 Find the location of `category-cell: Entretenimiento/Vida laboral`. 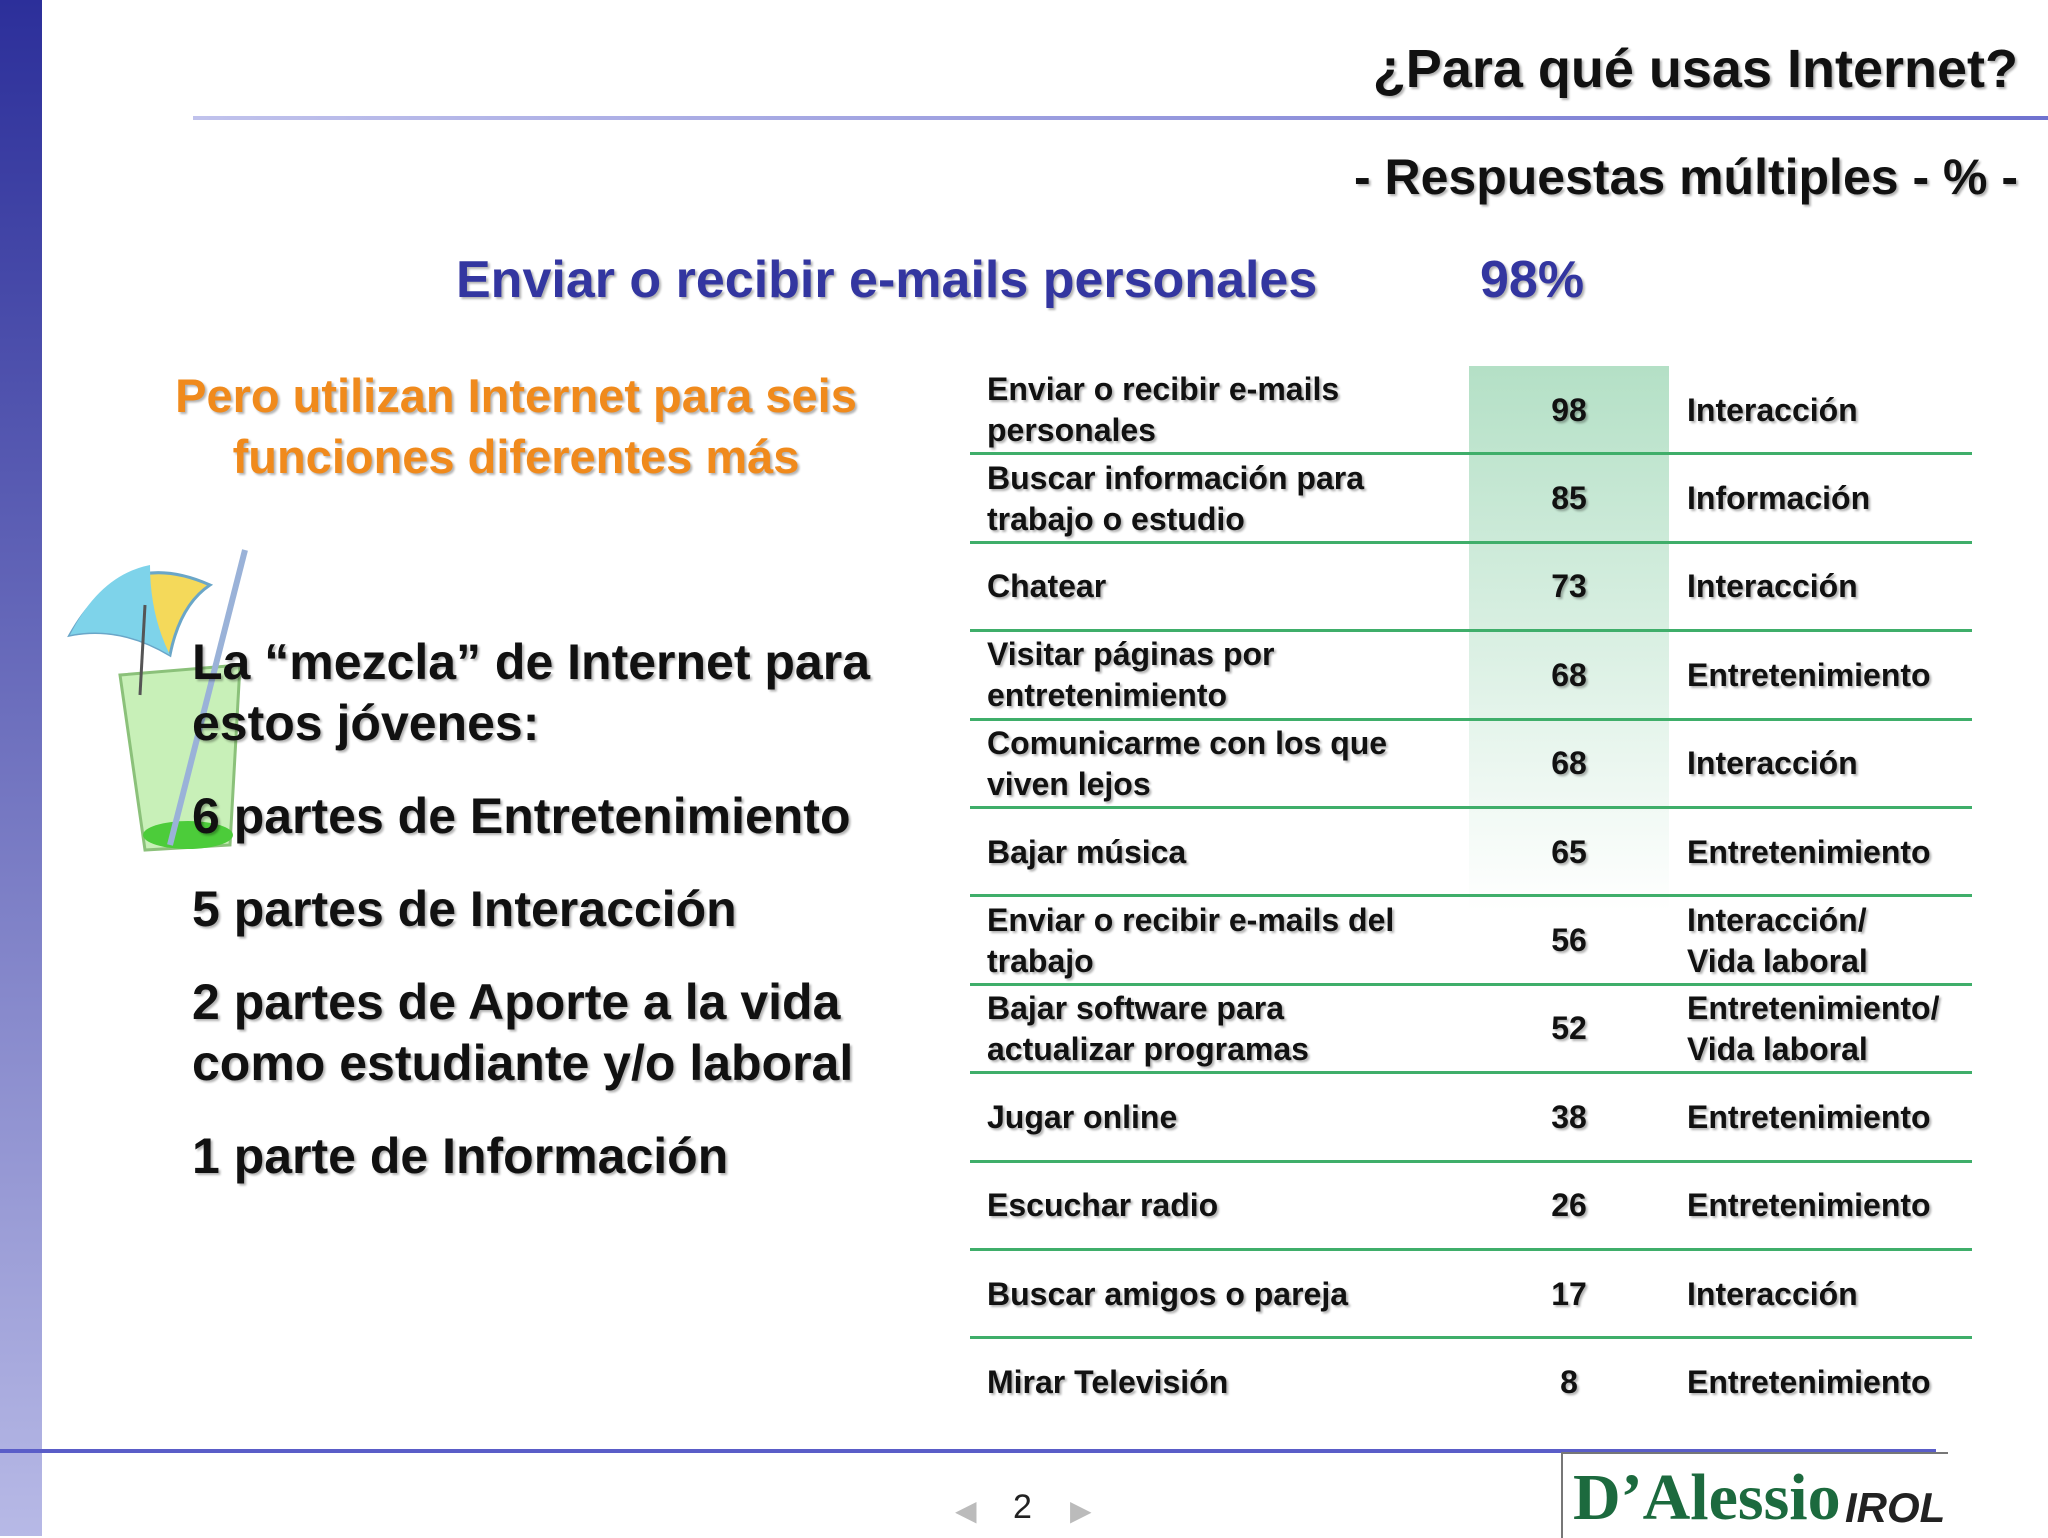

category-cell: Entretenimiento/Vida laboral is located at coordinates (1832, 1029).